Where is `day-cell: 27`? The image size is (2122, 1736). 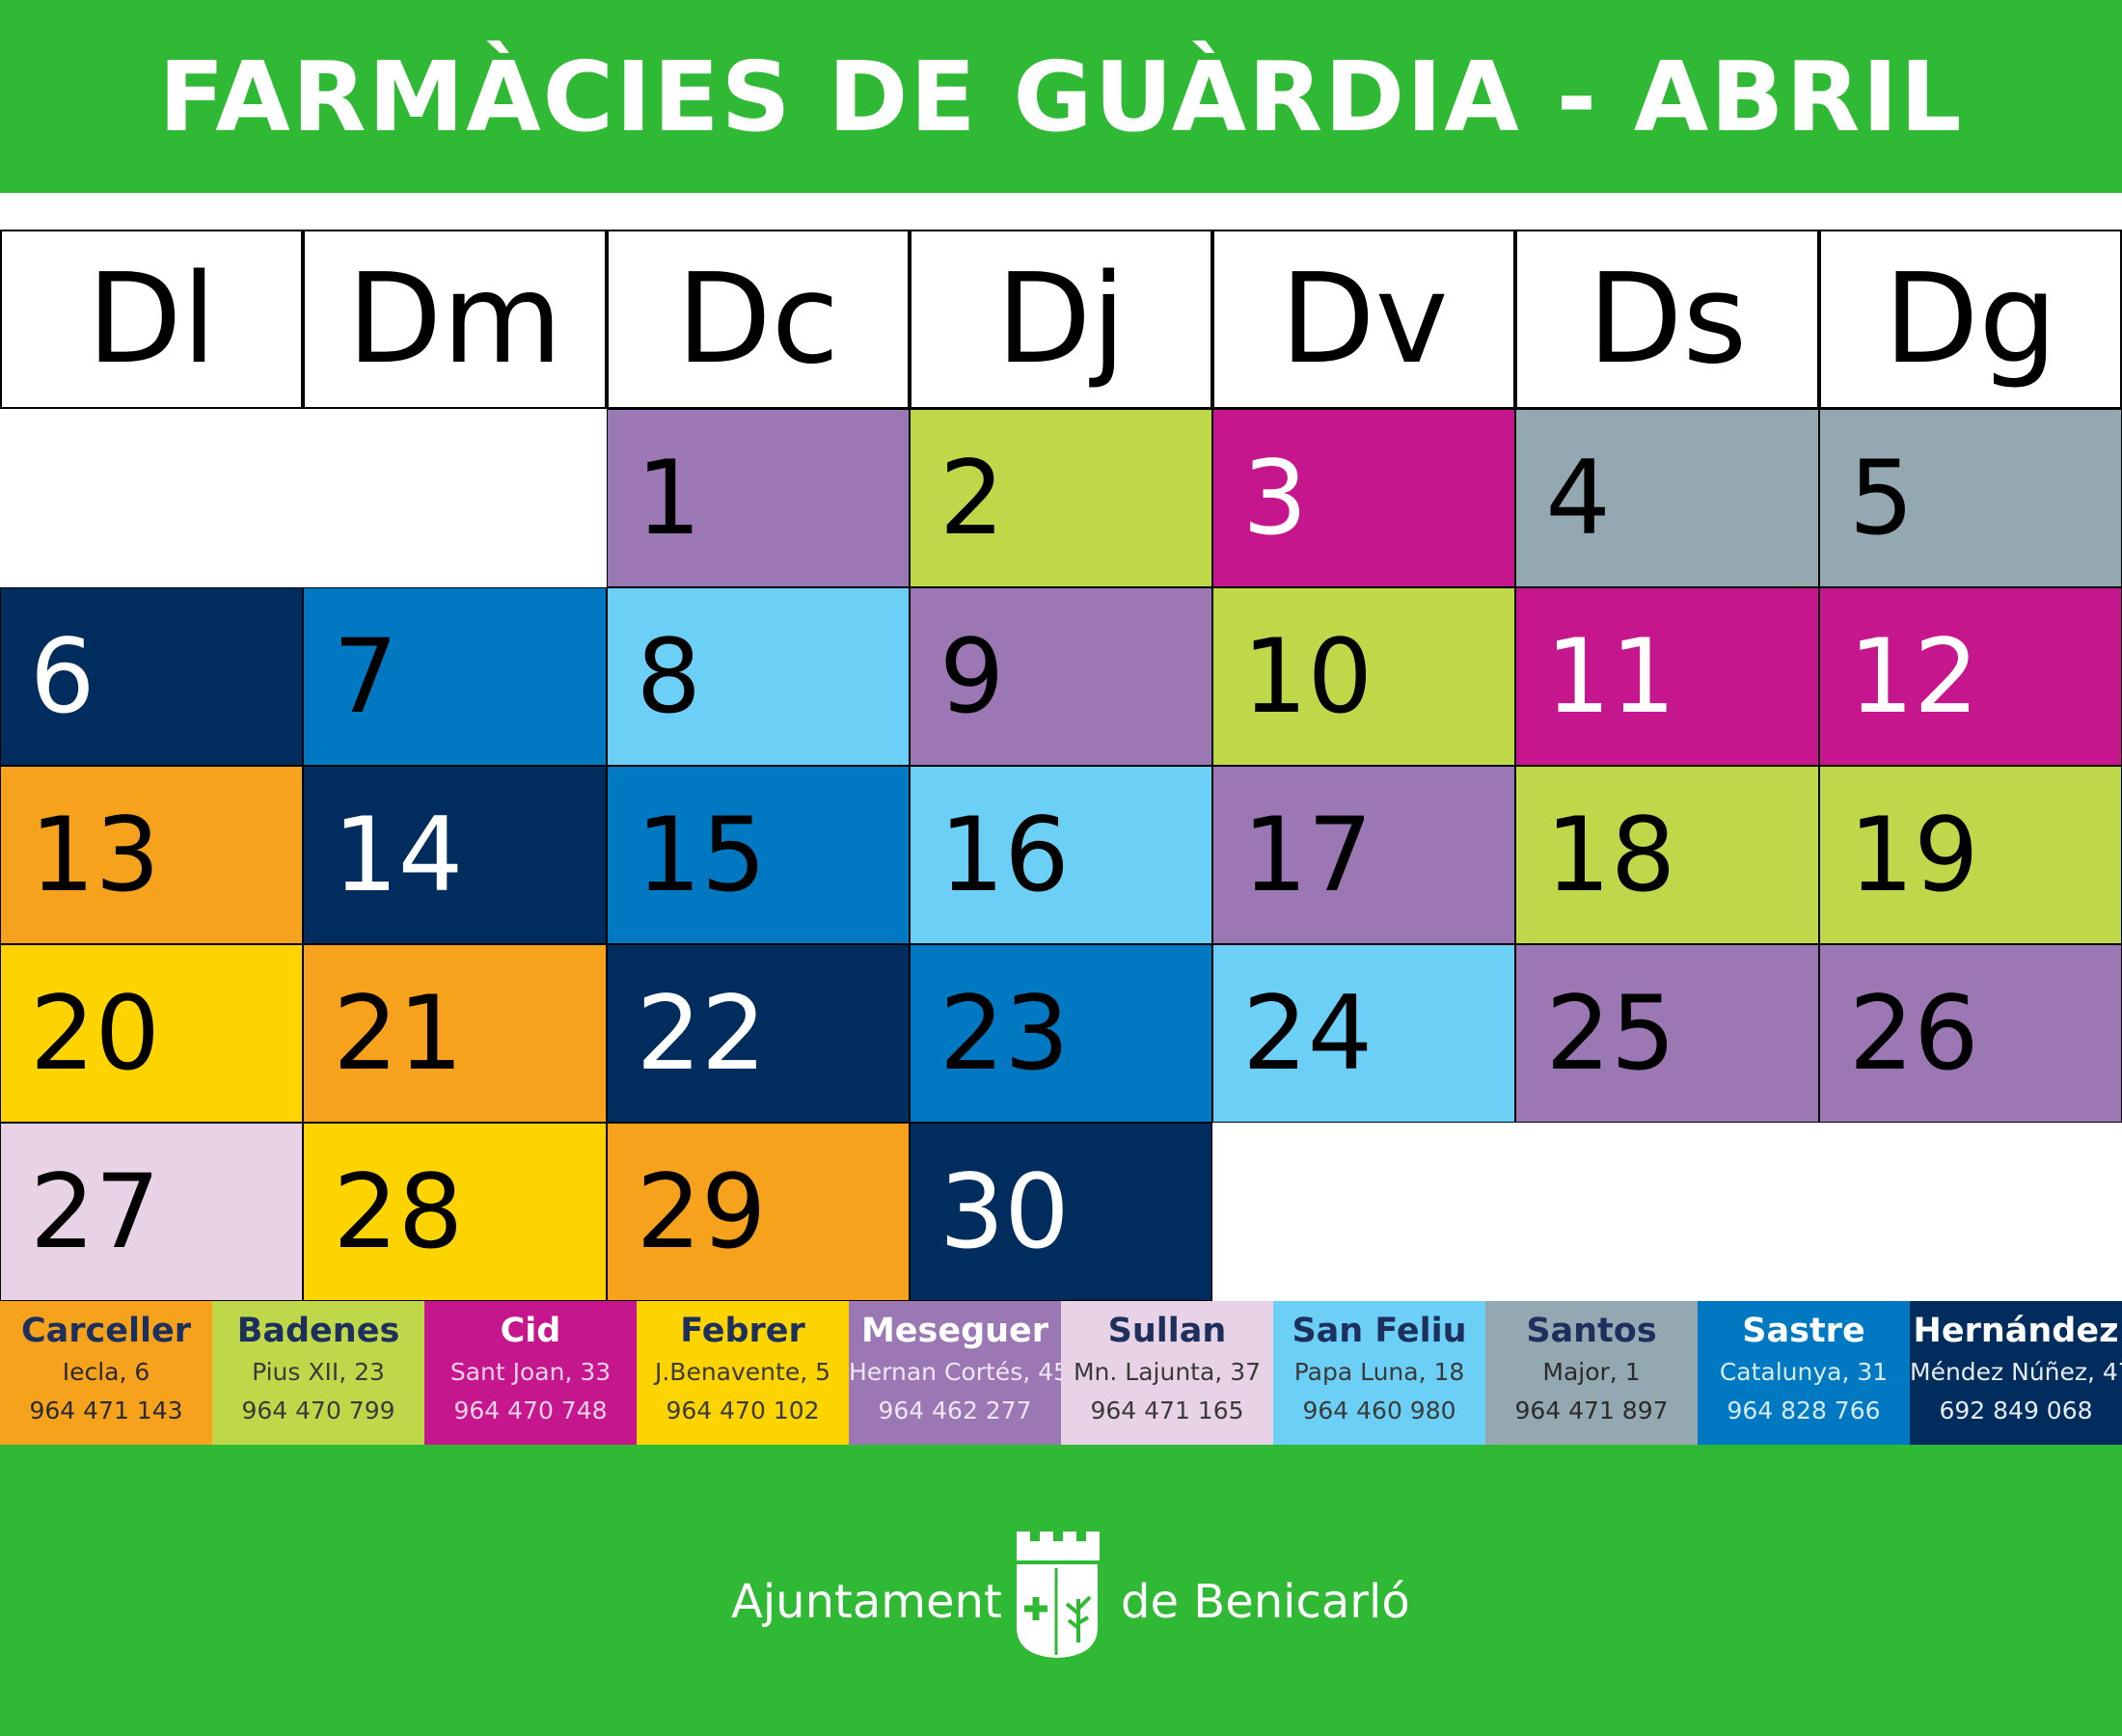
day-cell: 27 is located at coordinates (152, 1212).